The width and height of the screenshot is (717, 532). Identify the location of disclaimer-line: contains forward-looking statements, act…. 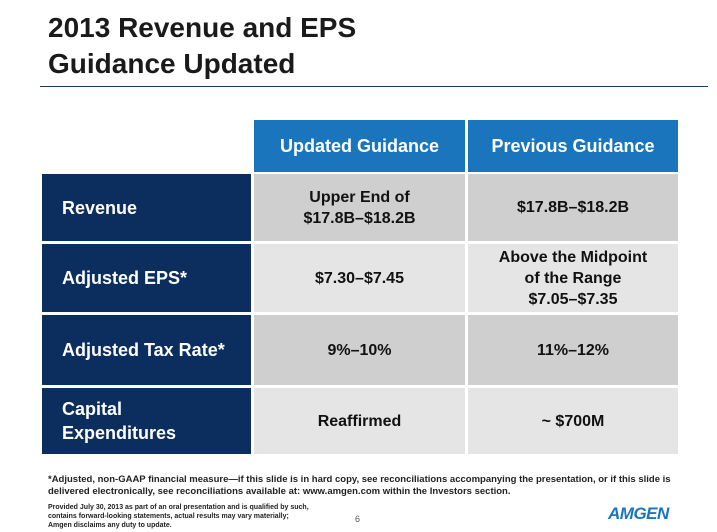
(168, 516).